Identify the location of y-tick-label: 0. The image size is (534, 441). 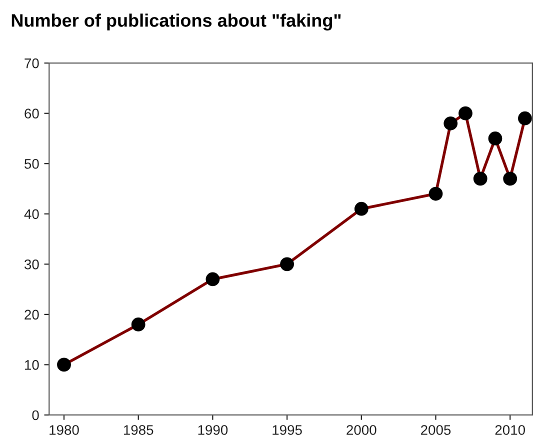
(35, 415).